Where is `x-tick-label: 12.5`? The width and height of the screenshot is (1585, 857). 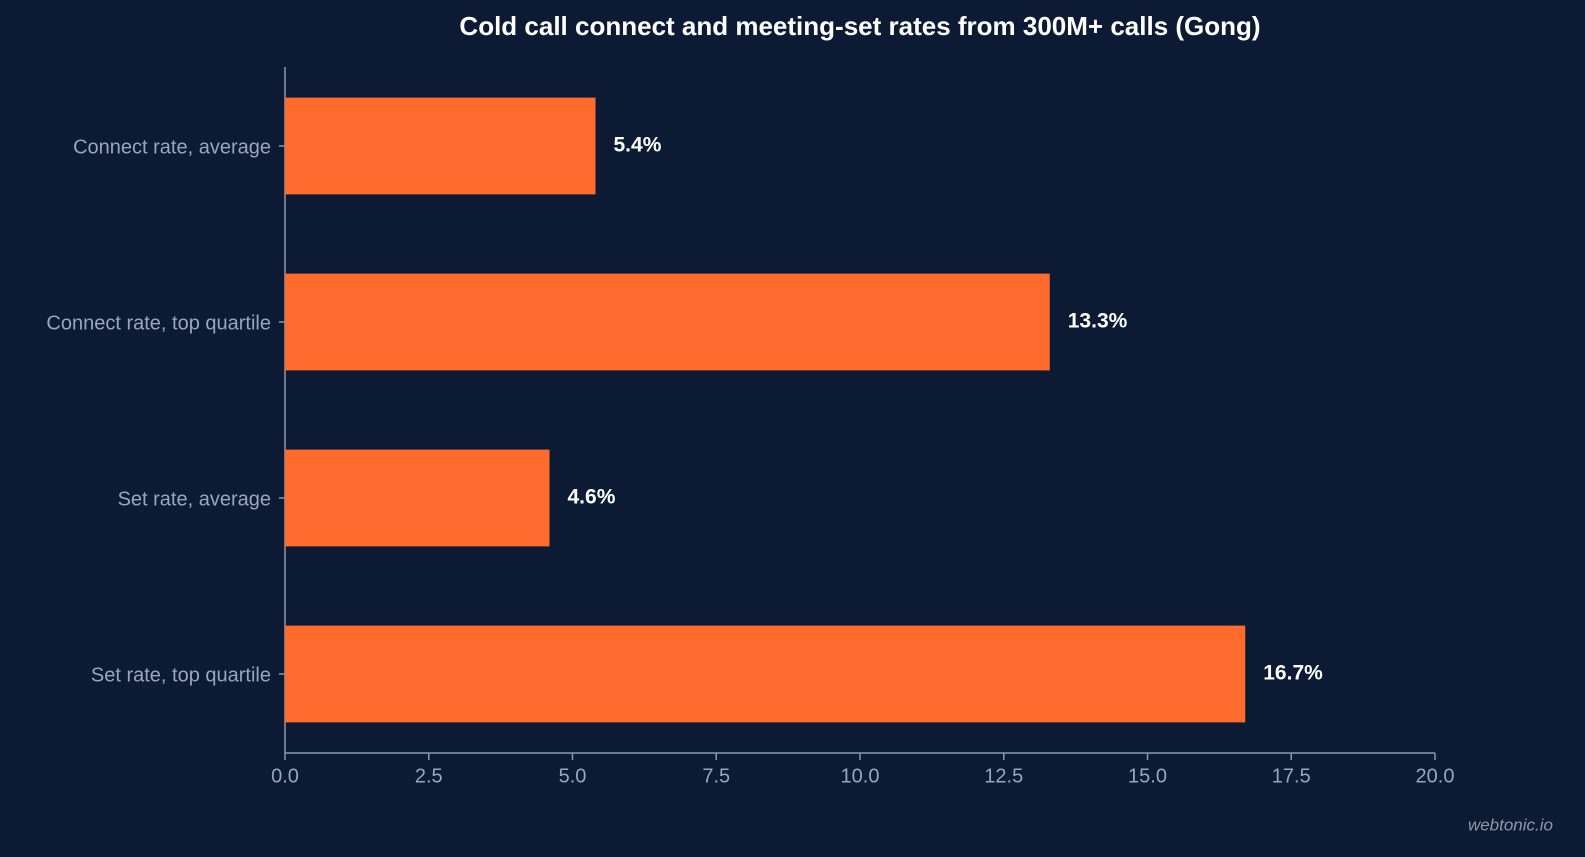 x-tick-label: 12.5 is located at coordinates (1003, 776).